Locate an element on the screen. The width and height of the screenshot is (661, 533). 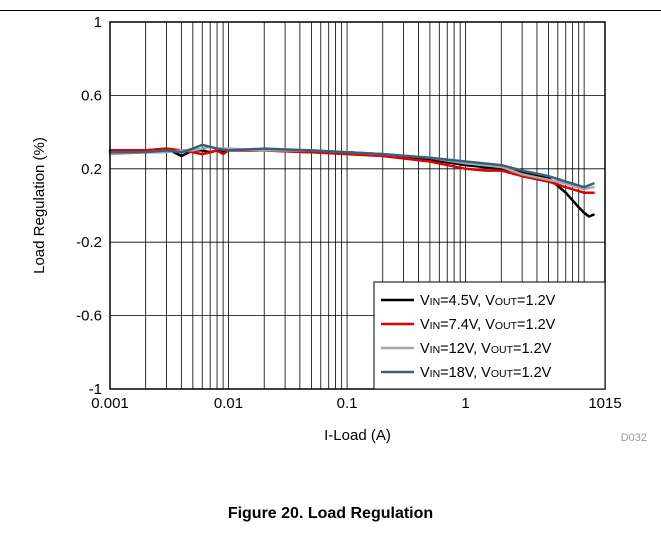
y-tick-label: -0.2 is located at coordinates (89, 242).